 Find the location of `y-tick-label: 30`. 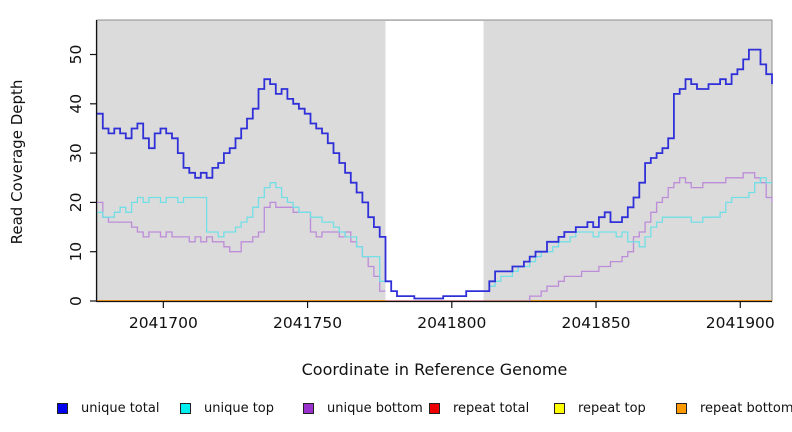

y-tick-label: 30 is located at coordinates (76, 153).